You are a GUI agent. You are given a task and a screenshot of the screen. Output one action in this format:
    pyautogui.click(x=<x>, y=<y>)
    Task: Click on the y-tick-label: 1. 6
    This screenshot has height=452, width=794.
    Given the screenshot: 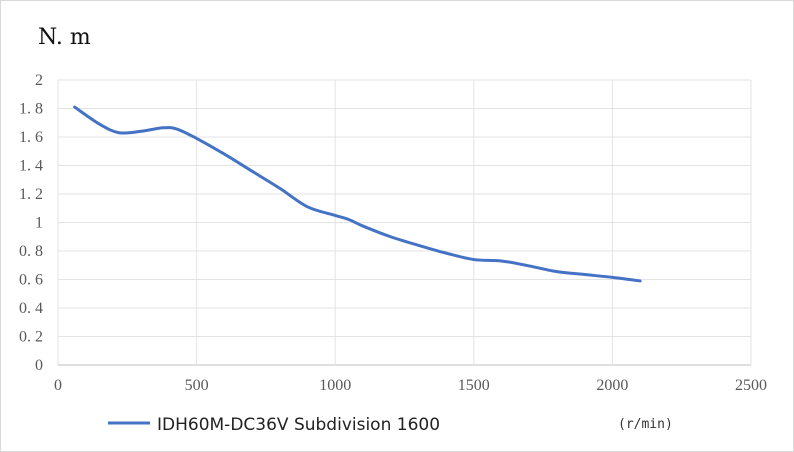 What is the action you would take?
    pyautogui.click(x=31, y=137)
    